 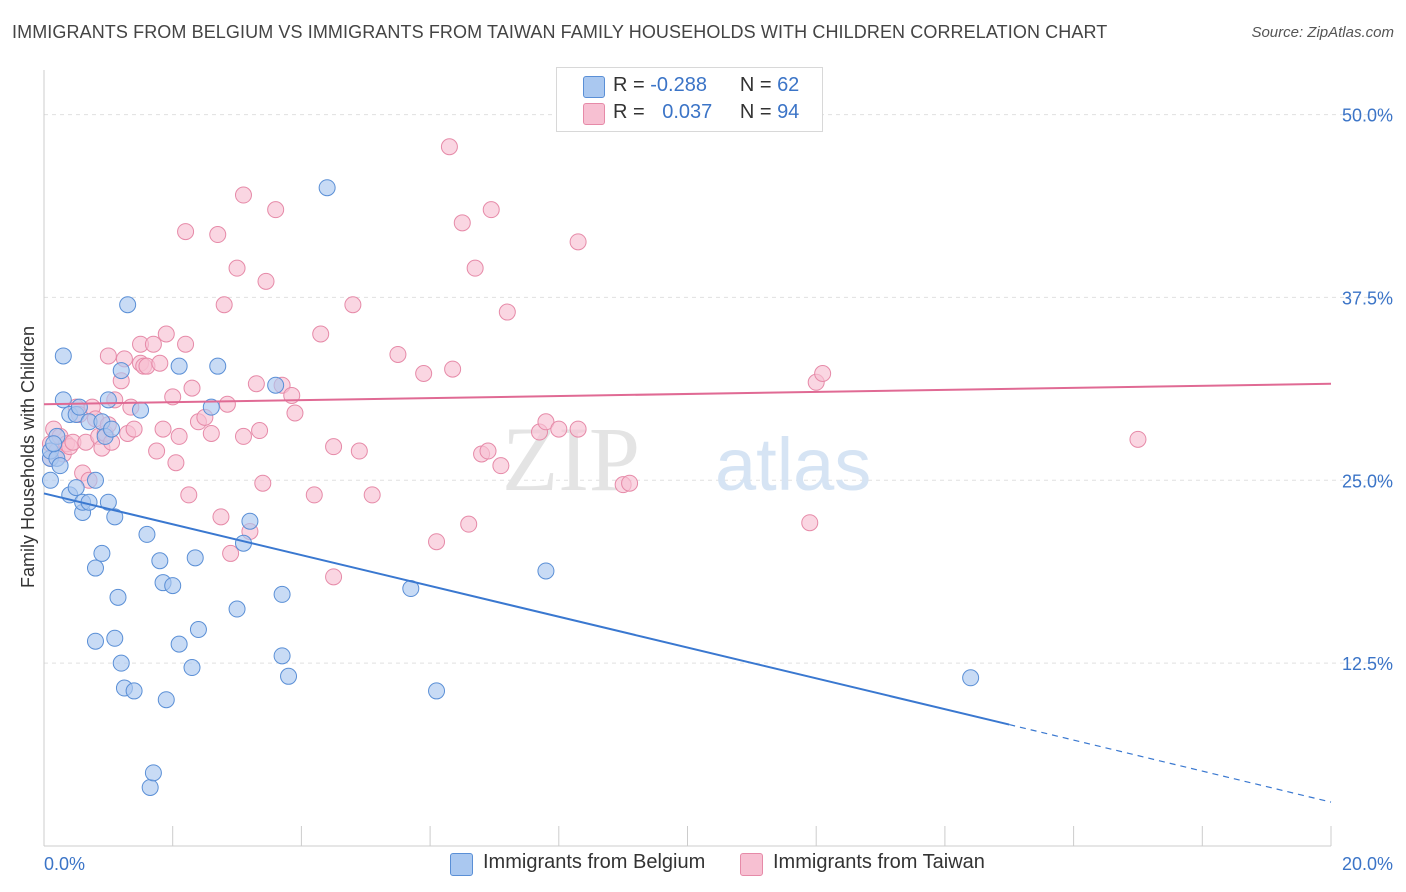 I want to click on source-credit: Source: ZipAtlas.com, so click(x=1322, y=32).